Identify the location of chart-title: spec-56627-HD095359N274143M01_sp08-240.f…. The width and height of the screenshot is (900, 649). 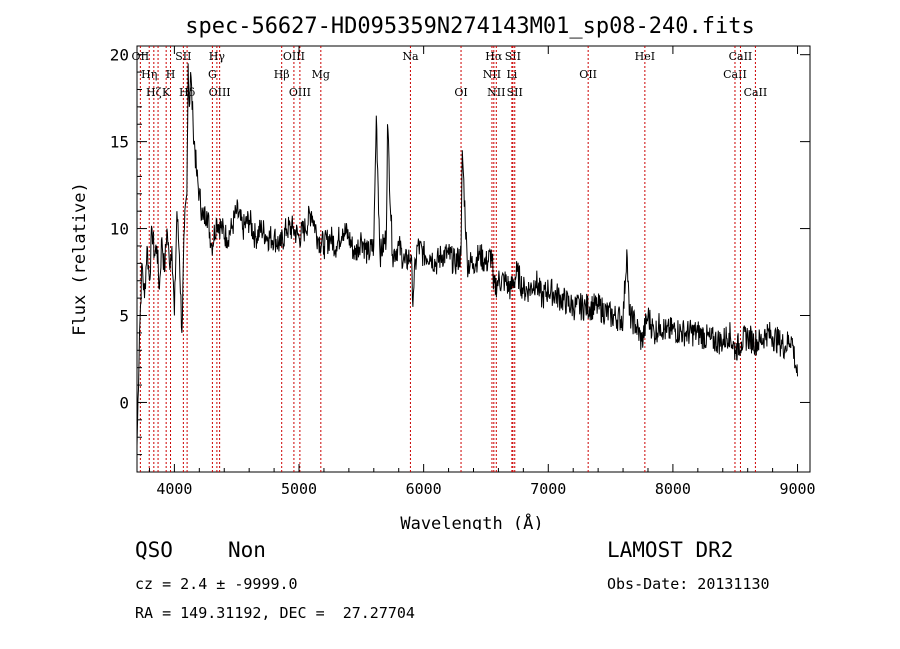
(470, 26).